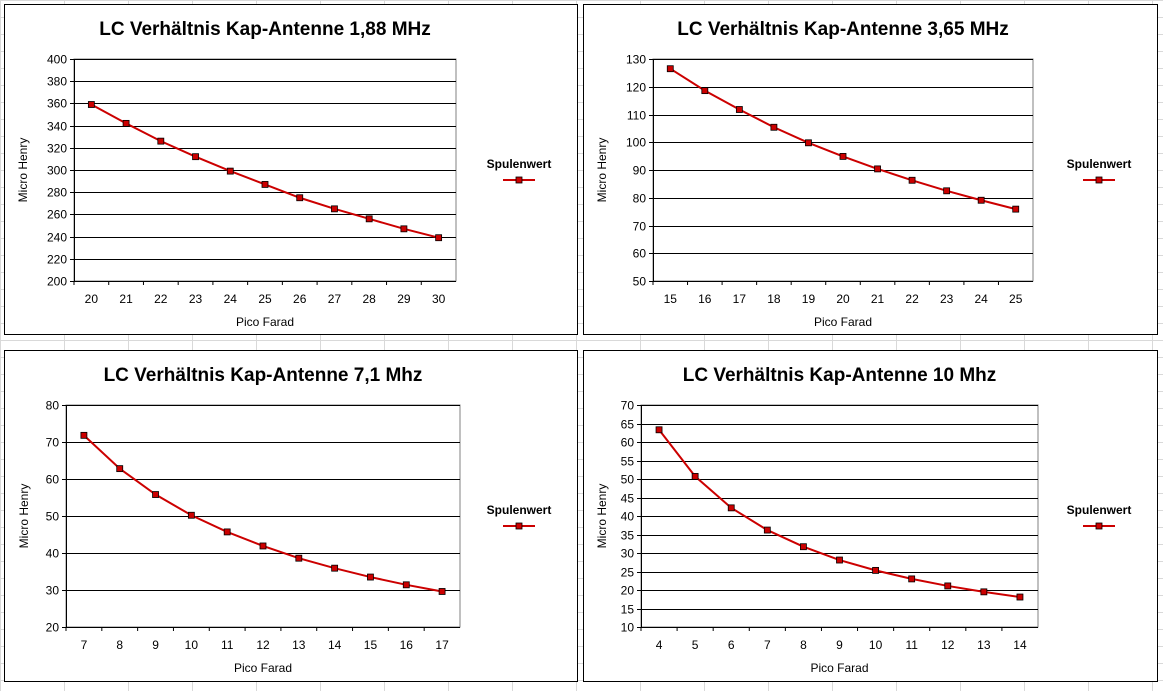 The image size is (1163, 691). Describe the element at coordinates (57, 282) in the screenshot. I see `y-tick-label: 200` at that location.